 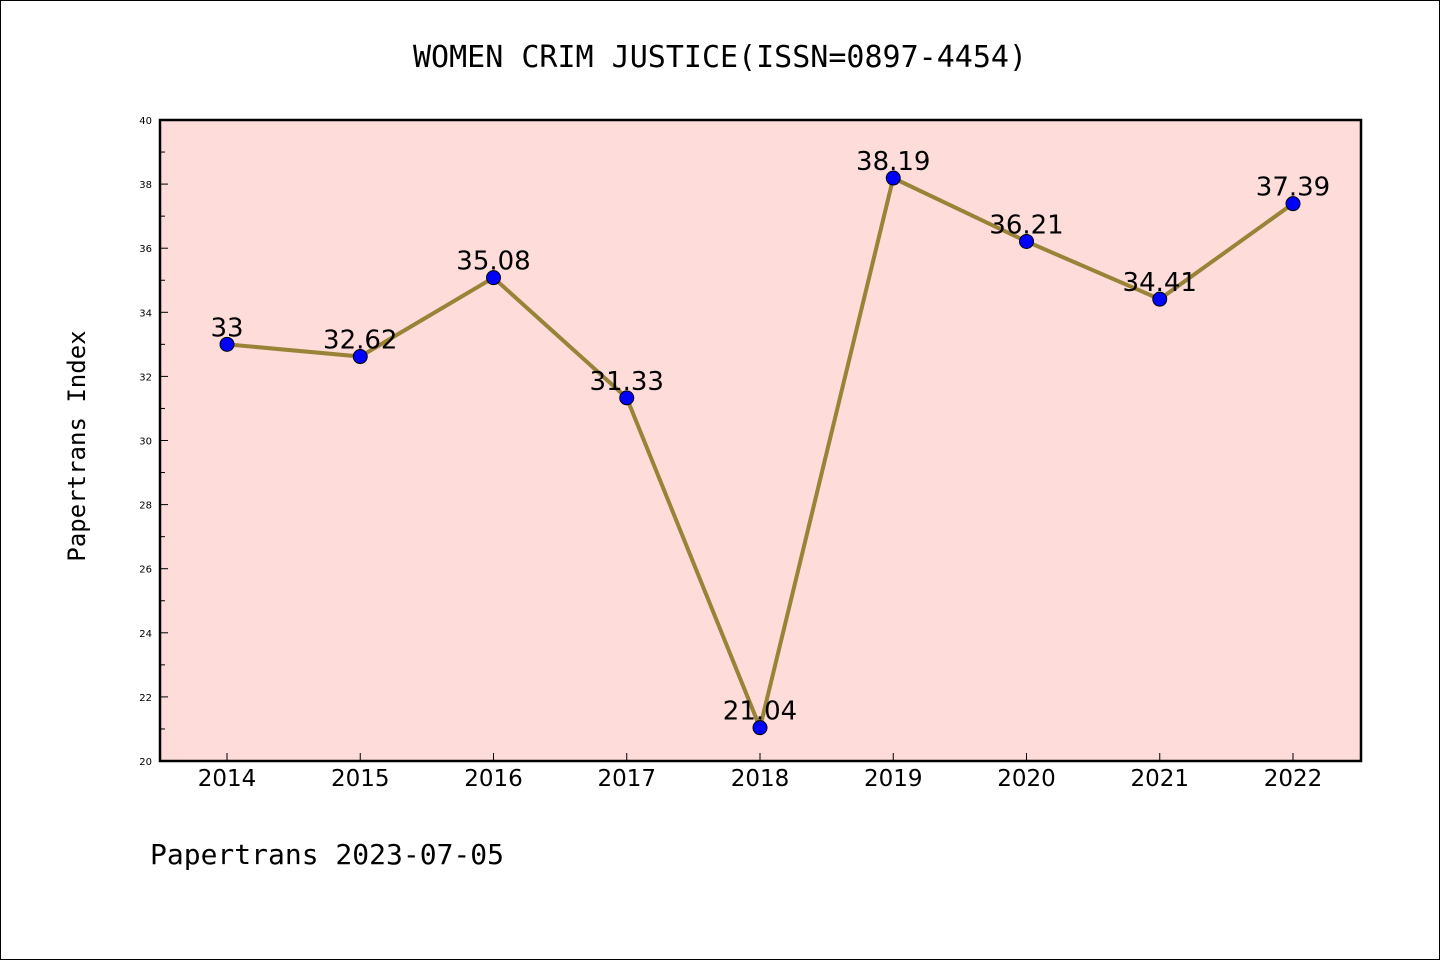 What do you see at coordinates (760, 779) in the screenshot?
I see `x-tick-label: 2018` at bounding box center [760, 779].